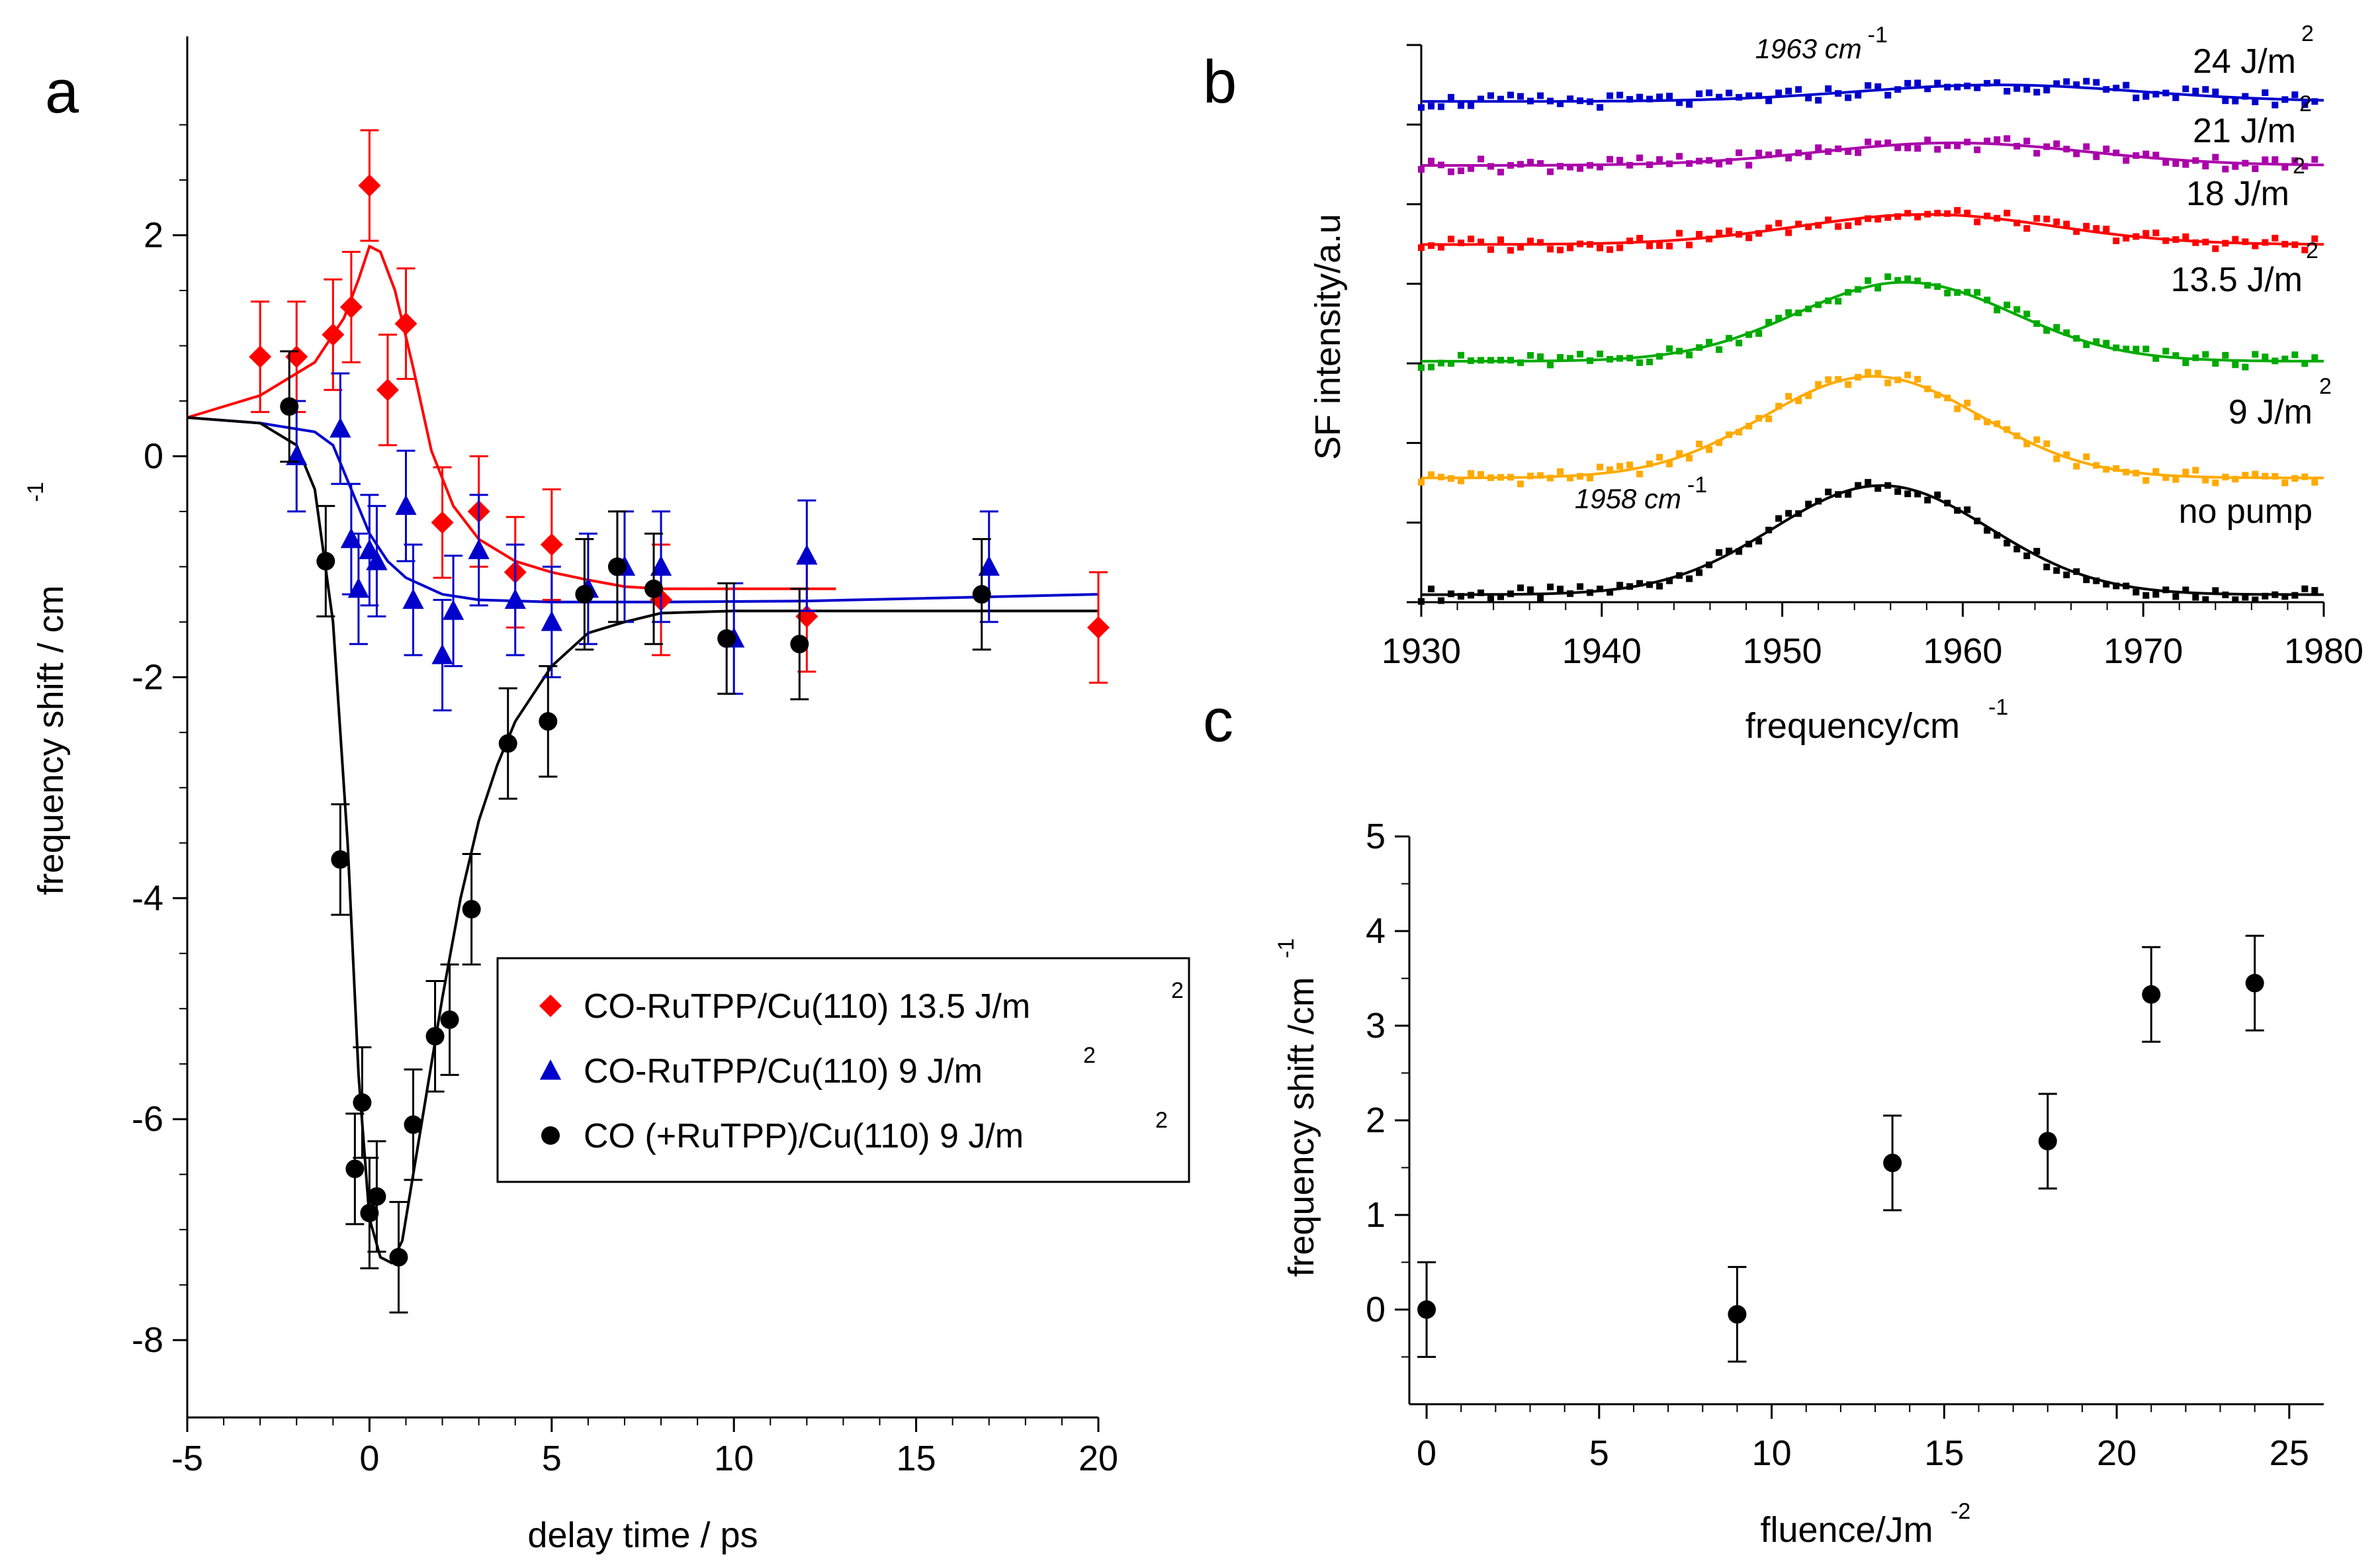 The image size is (2380, 1567). Describe the element at coordinates (1328, 337) in the screenshot. I see `panel-b-y-title: SF intensity/a.u` at that location.